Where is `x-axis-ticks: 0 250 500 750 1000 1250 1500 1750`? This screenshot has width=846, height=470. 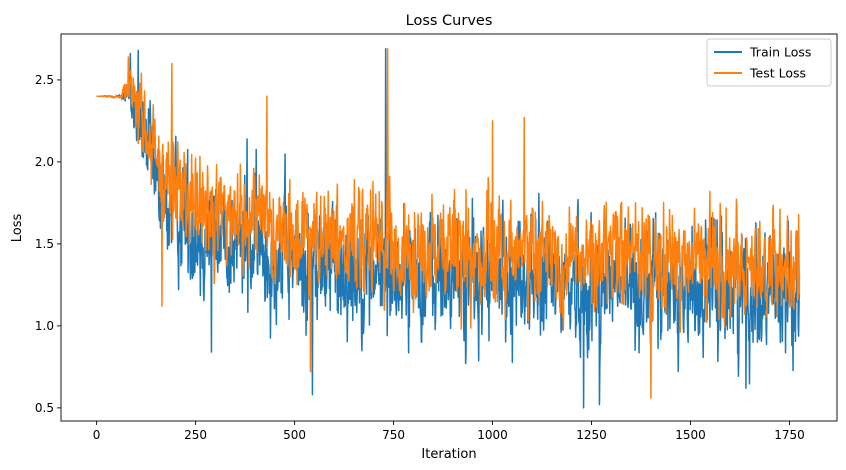 x-axis-ticks: 0 250 500 750 1000 1250 1500 1750 is located at coordinates (449, 431).